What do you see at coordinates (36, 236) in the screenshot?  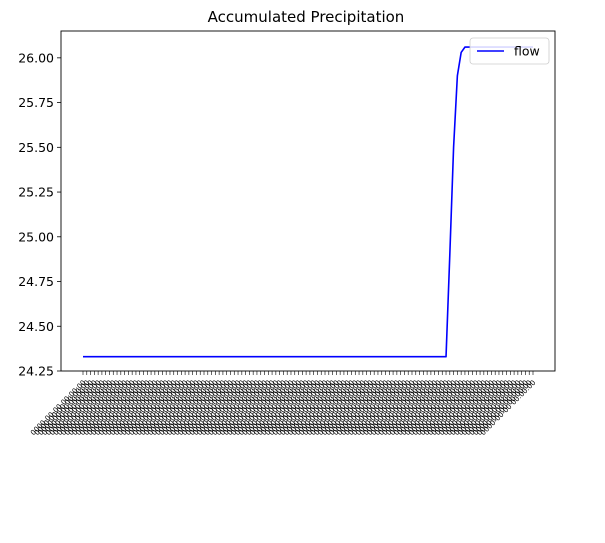 I see `y-tick-label: 25.00` at bounding box center [36, 236].